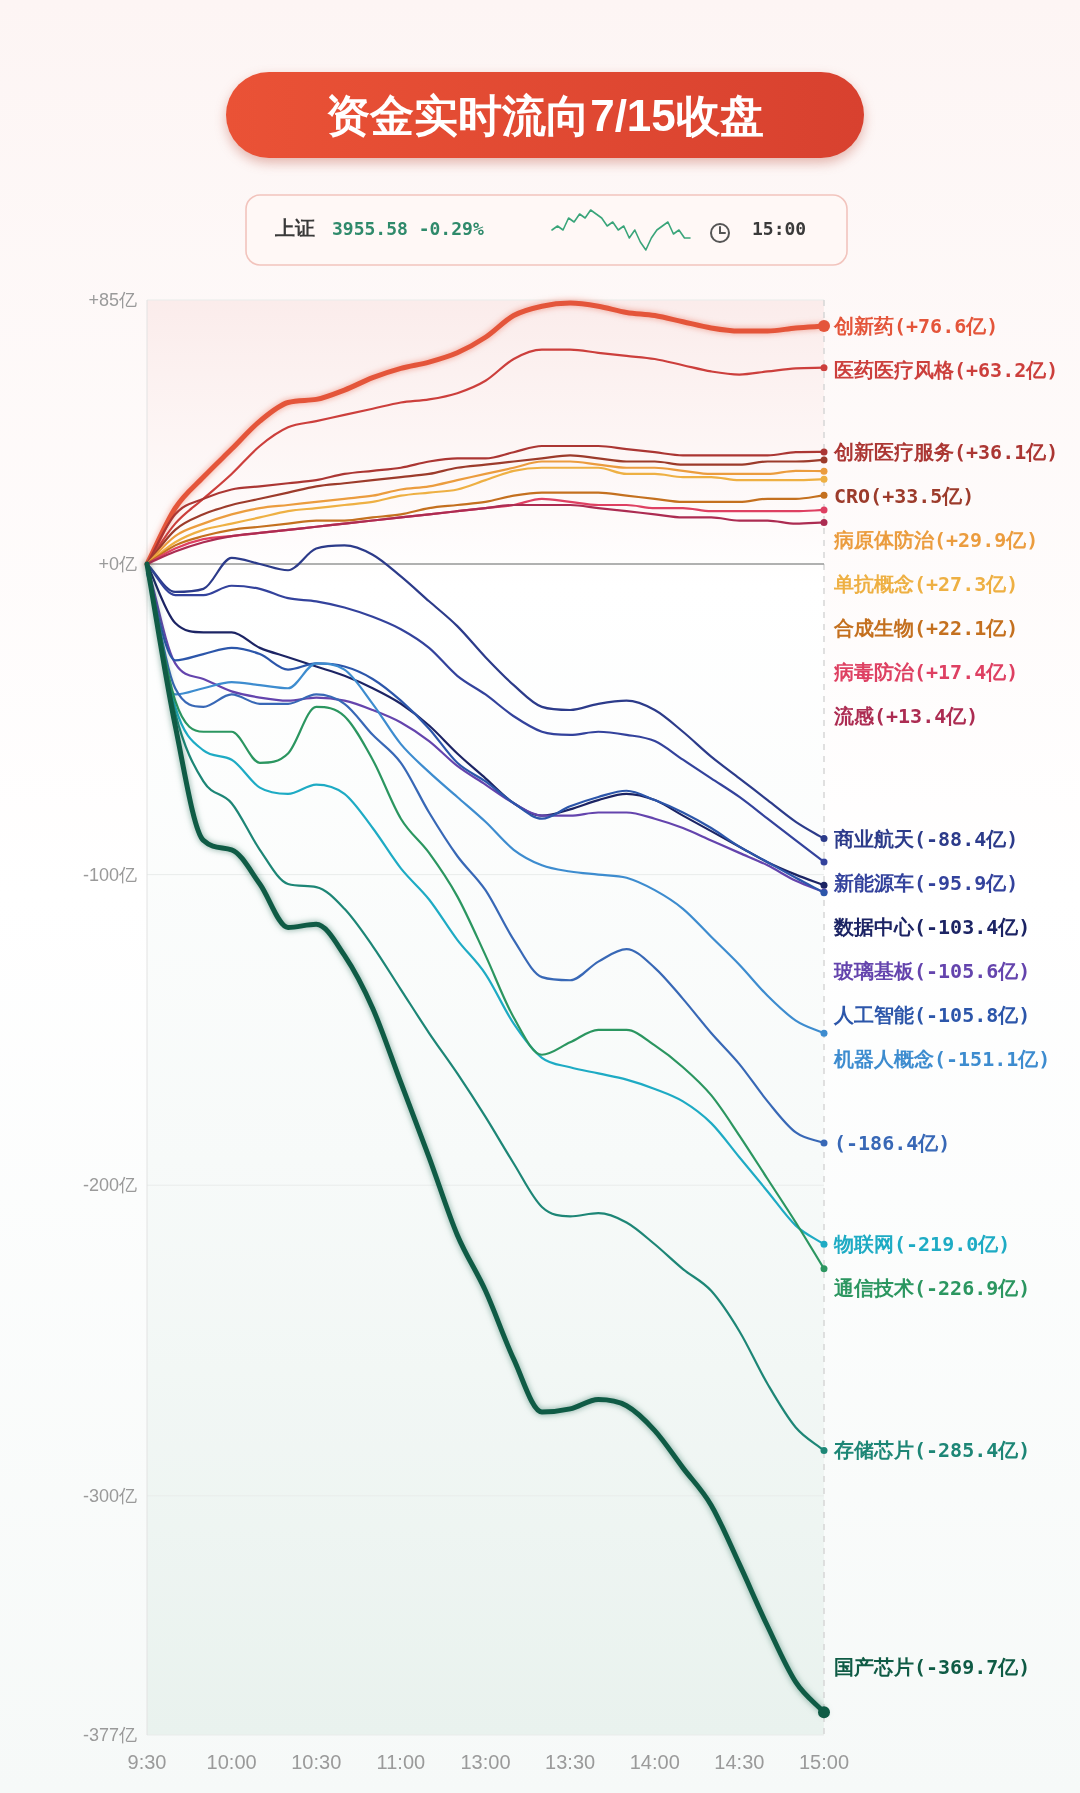 This screenshot has width=1080, height=1793. What do you see at coordinates (932, 1450) in the screenshot?
I see `text: 存储芯片(-285.4亿)` at bounding box center [932, 1450].